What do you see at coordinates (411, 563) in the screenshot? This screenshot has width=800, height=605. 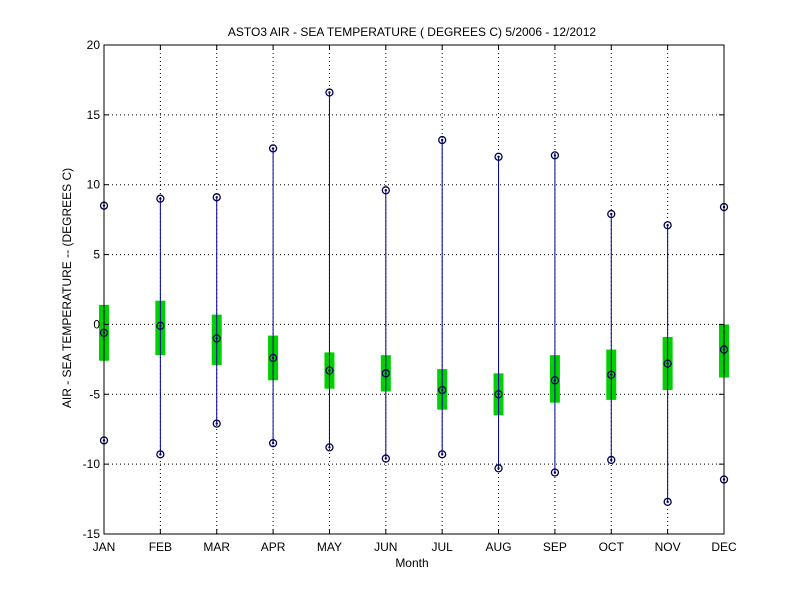 I see `x-axis-label: Month` at bounding box center [411, 563].